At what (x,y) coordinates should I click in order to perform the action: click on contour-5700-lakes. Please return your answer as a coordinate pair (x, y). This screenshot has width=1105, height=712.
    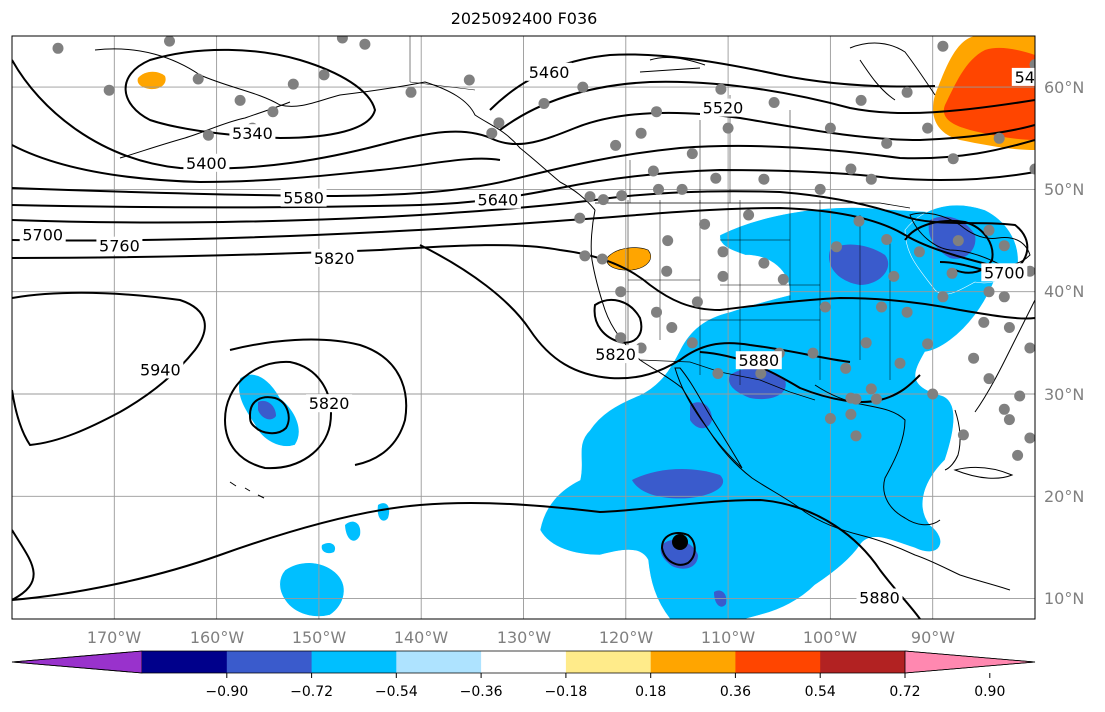
    Looking at the image, I should click on (949, 246).